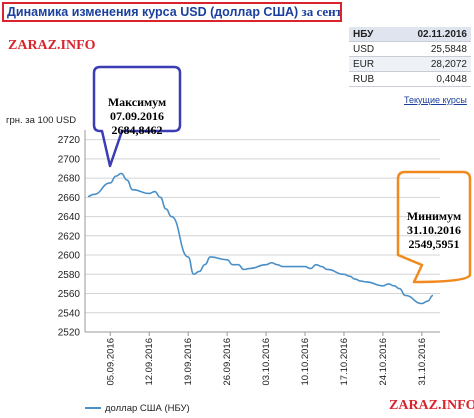 The height and width of the screenshot is (418, 474). What do you see at coordinates (434, 244) in the screenshot?
I see `min-callout-value: 2549,5951` at bounding box center [434, 244].